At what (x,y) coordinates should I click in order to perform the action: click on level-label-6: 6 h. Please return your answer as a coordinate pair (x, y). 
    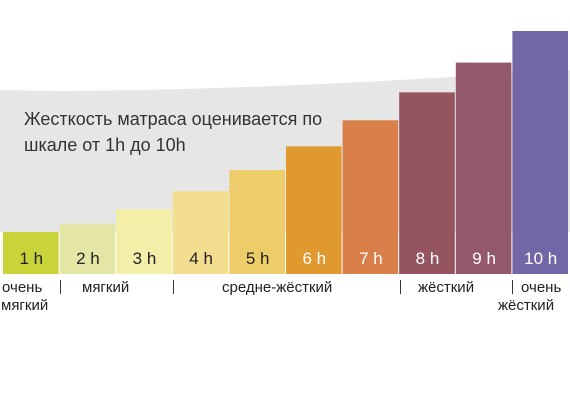
    Looking at the image, I should click on (314, 258).